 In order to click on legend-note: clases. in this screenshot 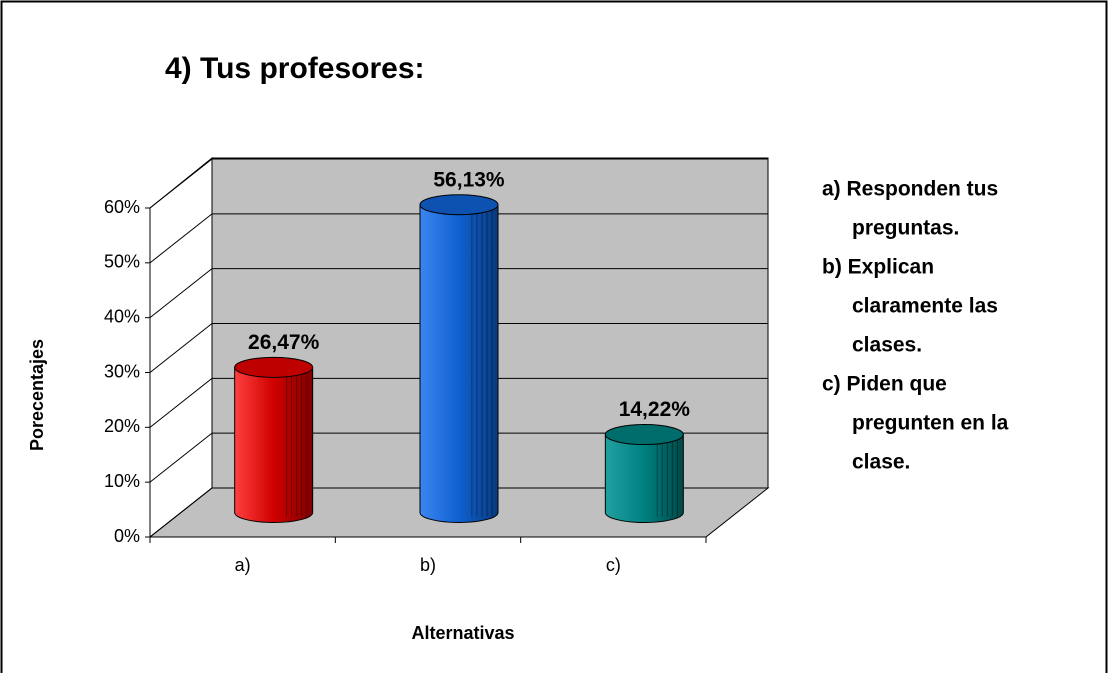, I will do `click(887, 345)`.